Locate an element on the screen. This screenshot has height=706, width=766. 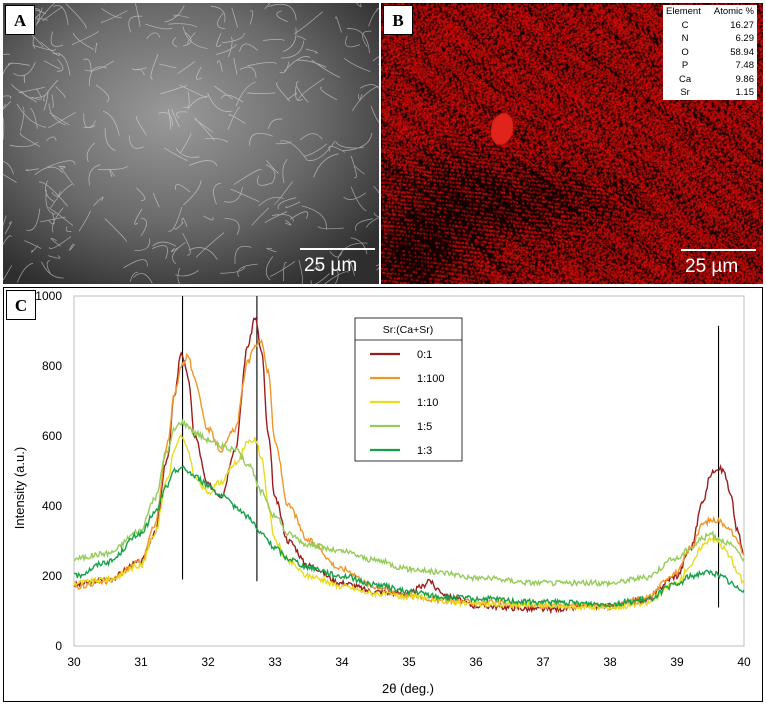
value-cell: 58.94 is located at coordinates (742, 52).